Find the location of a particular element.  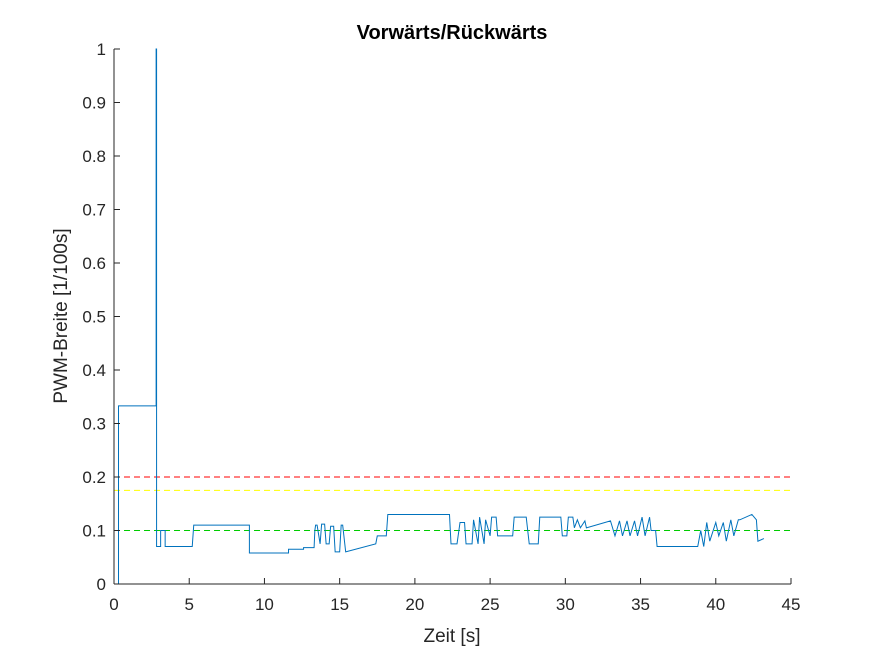

x-tick-label: 0 is located at coordinates (113, 604).